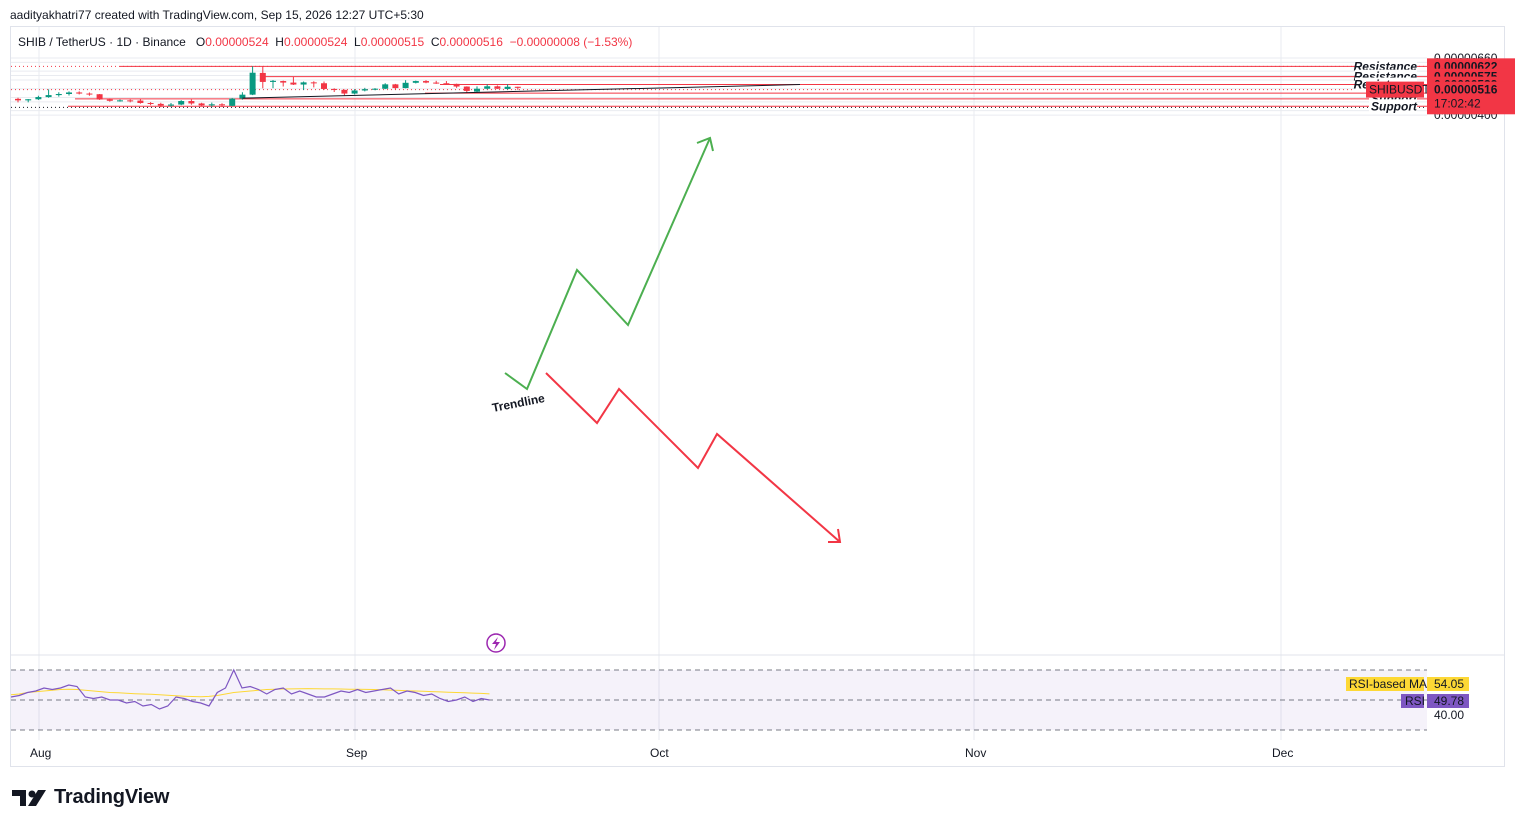 The width and height of the screenshot is (1515, 827). Describe the element at coordinates (357, 42) in the screenshot. I see `legend-low-label: L` at that location.